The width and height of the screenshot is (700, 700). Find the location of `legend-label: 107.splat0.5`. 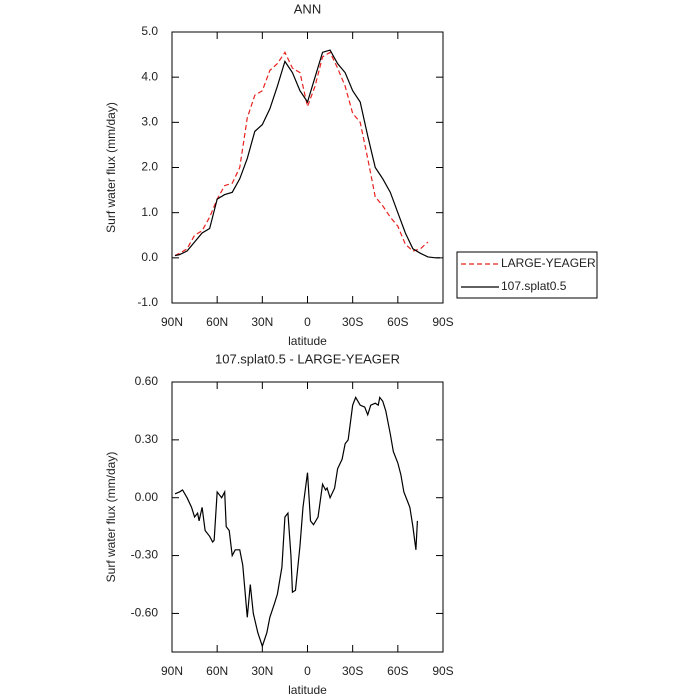

legend-label: 107.splat0.5 is located at coordinates (534, 286).